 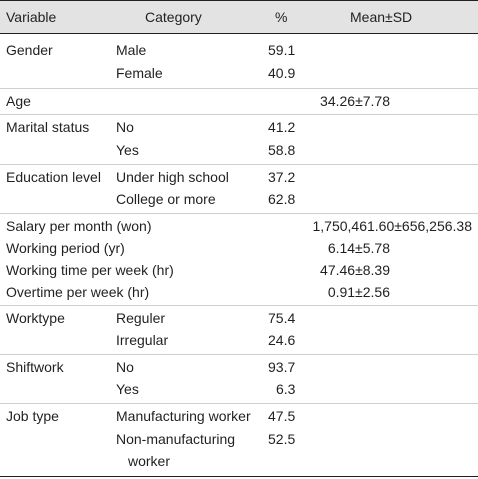 I want to click on row-shiftwork-no: No, so click(x=125, y=367).